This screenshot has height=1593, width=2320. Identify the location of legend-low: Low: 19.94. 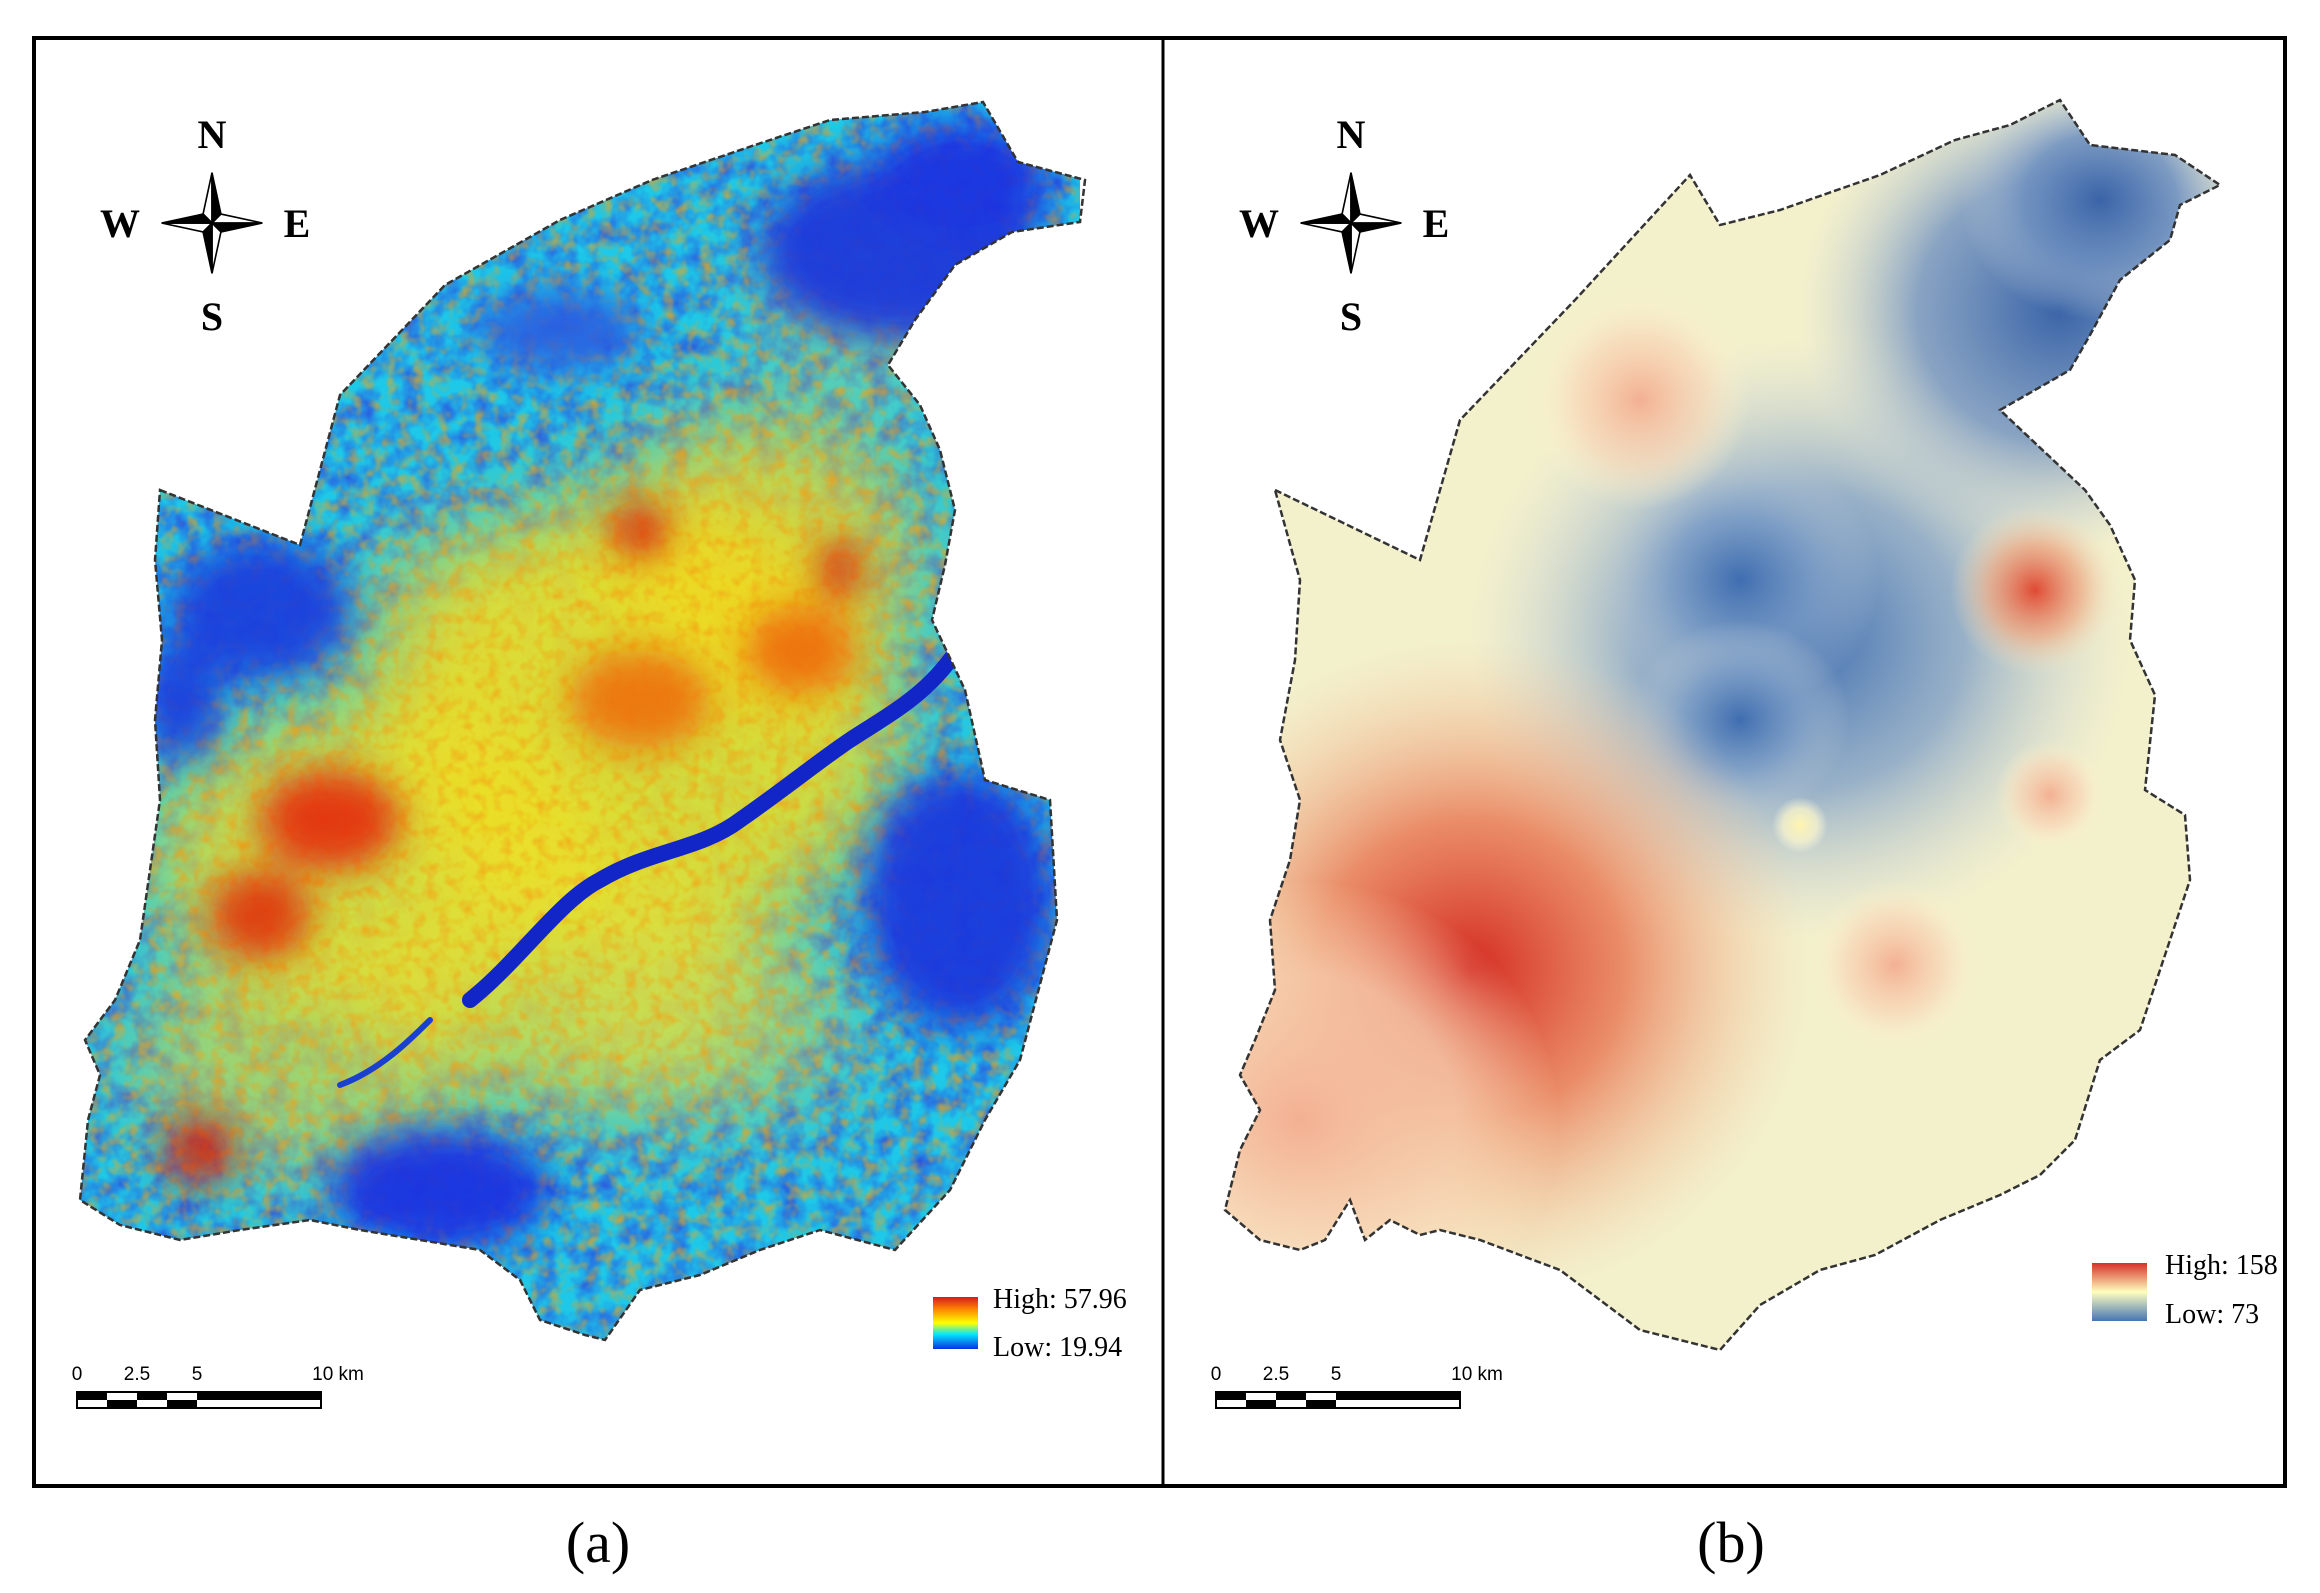
(1057, 1347).